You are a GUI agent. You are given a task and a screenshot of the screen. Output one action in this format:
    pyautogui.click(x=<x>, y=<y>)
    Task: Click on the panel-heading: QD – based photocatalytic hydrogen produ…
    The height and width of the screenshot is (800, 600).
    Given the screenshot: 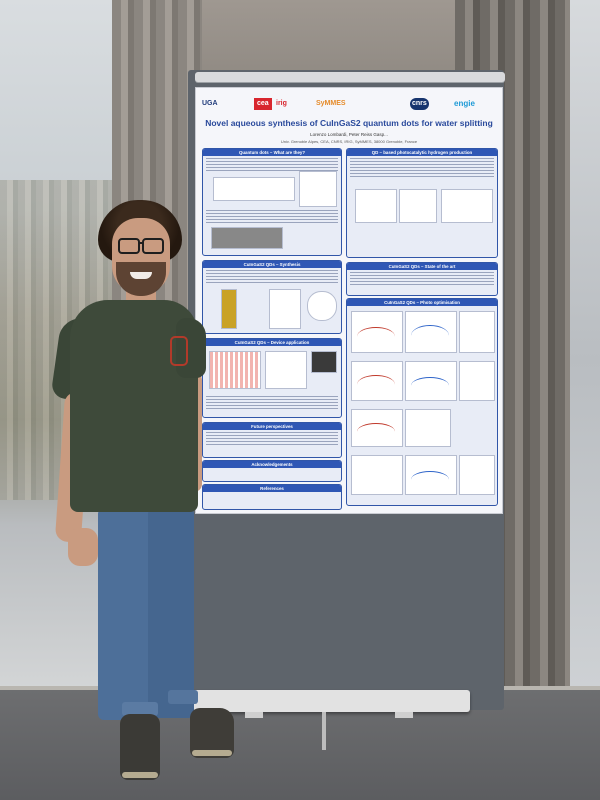 What is the action you would take?
    pyautogui.click(x=422, y=152)
    